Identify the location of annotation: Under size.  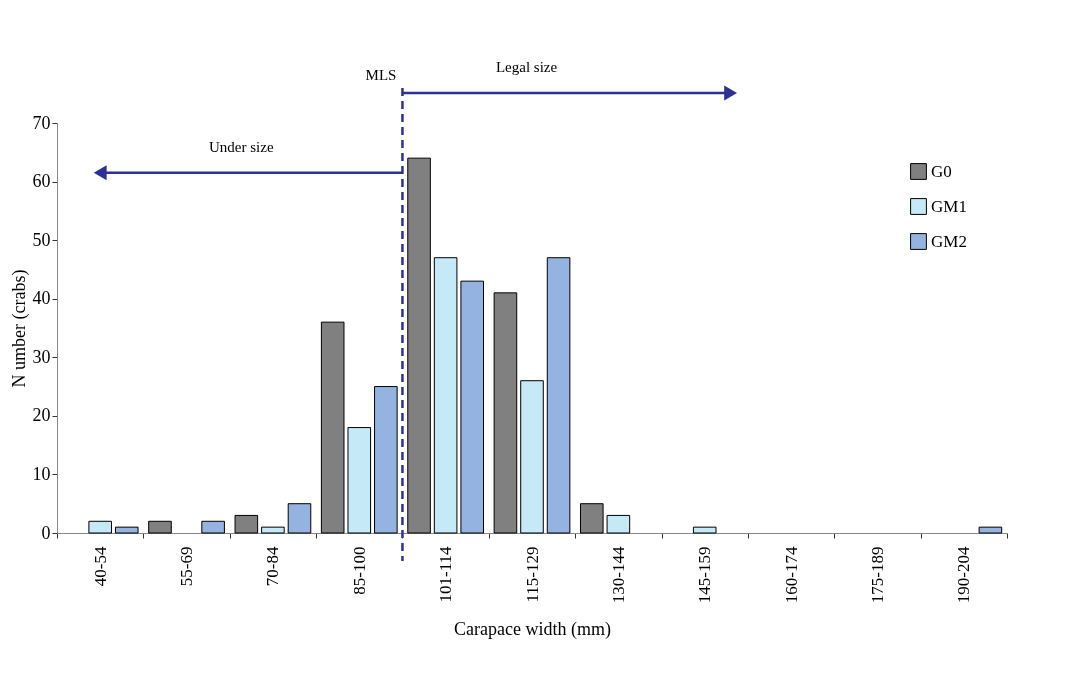
(241, 146).